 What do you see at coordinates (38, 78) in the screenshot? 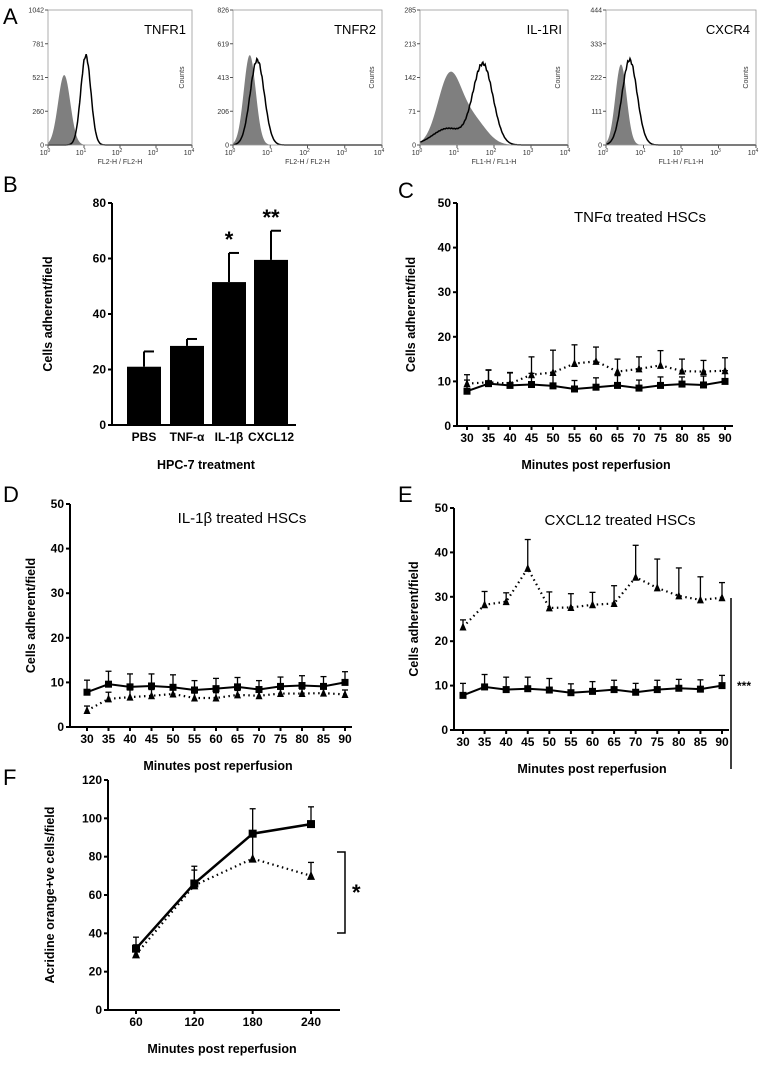
I see `y-tick-label: 521` at bounding box center [38, 78].